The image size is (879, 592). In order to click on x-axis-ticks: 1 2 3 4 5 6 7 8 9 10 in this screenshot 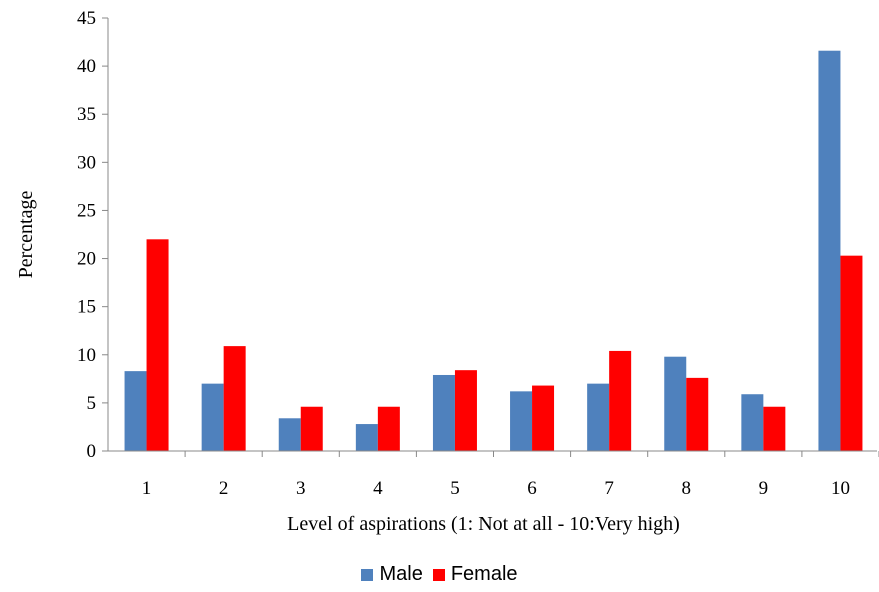, I will do `click(510, 475)`.